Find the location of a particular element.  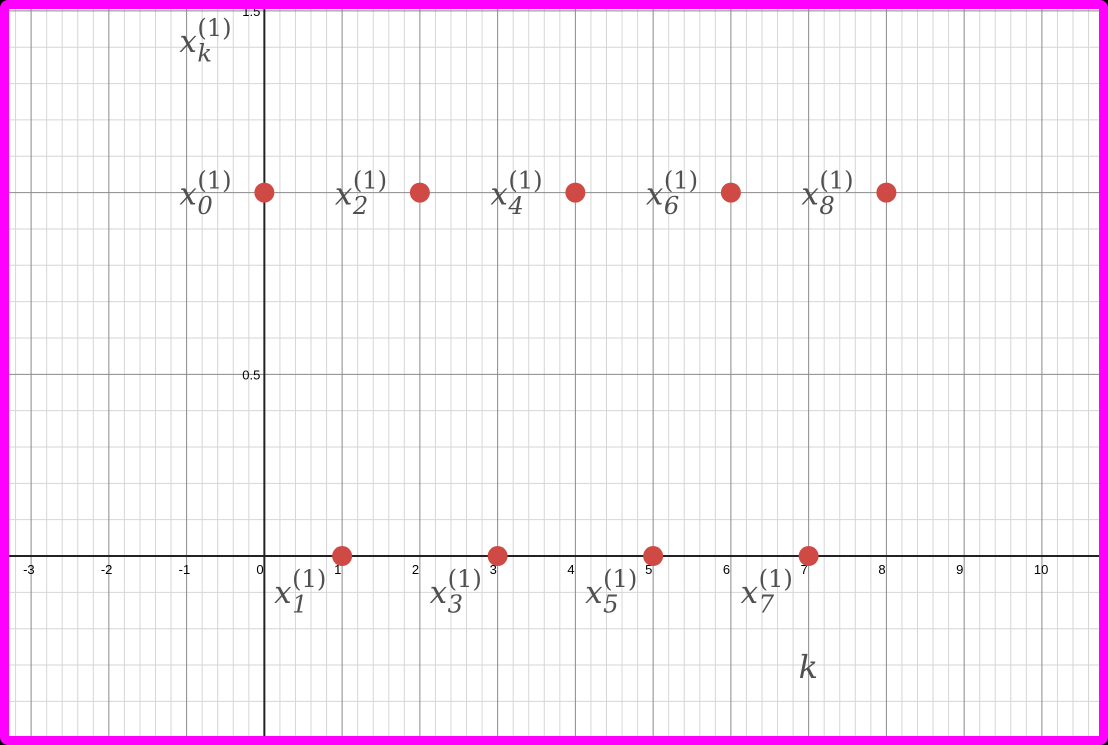

point-label: x 0(1) is located at coordinates (205, 192).